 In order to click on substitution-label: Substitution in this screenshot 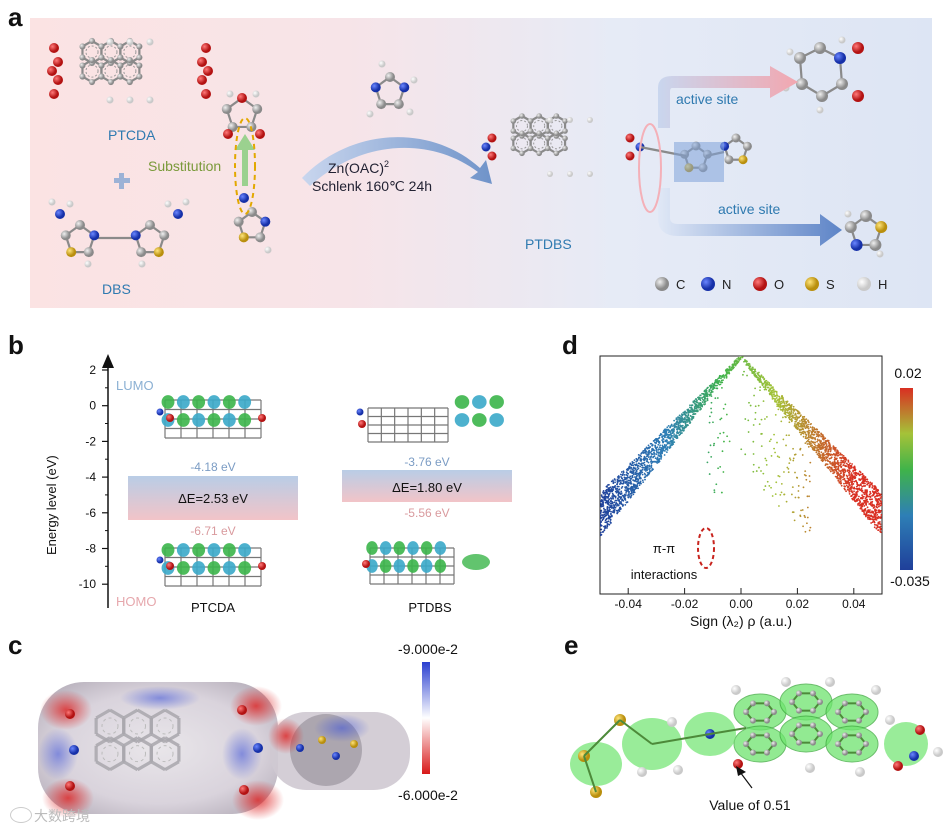, I will do `click(184, 166)`.